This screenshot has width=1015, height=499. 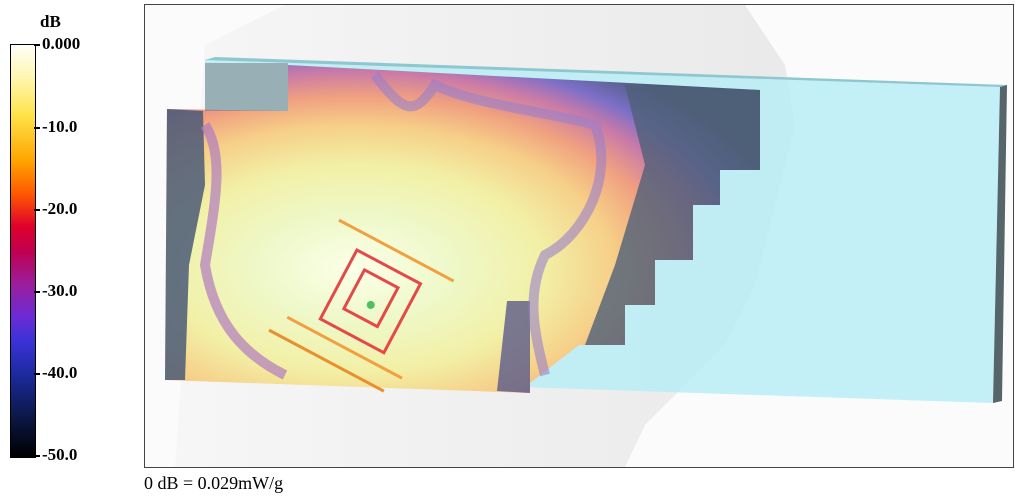 What do you see at coordinates (60, 126) in the screenshot?
I see `colorbar-tick-label-1: -10.0` at bounding box center [60, 126].